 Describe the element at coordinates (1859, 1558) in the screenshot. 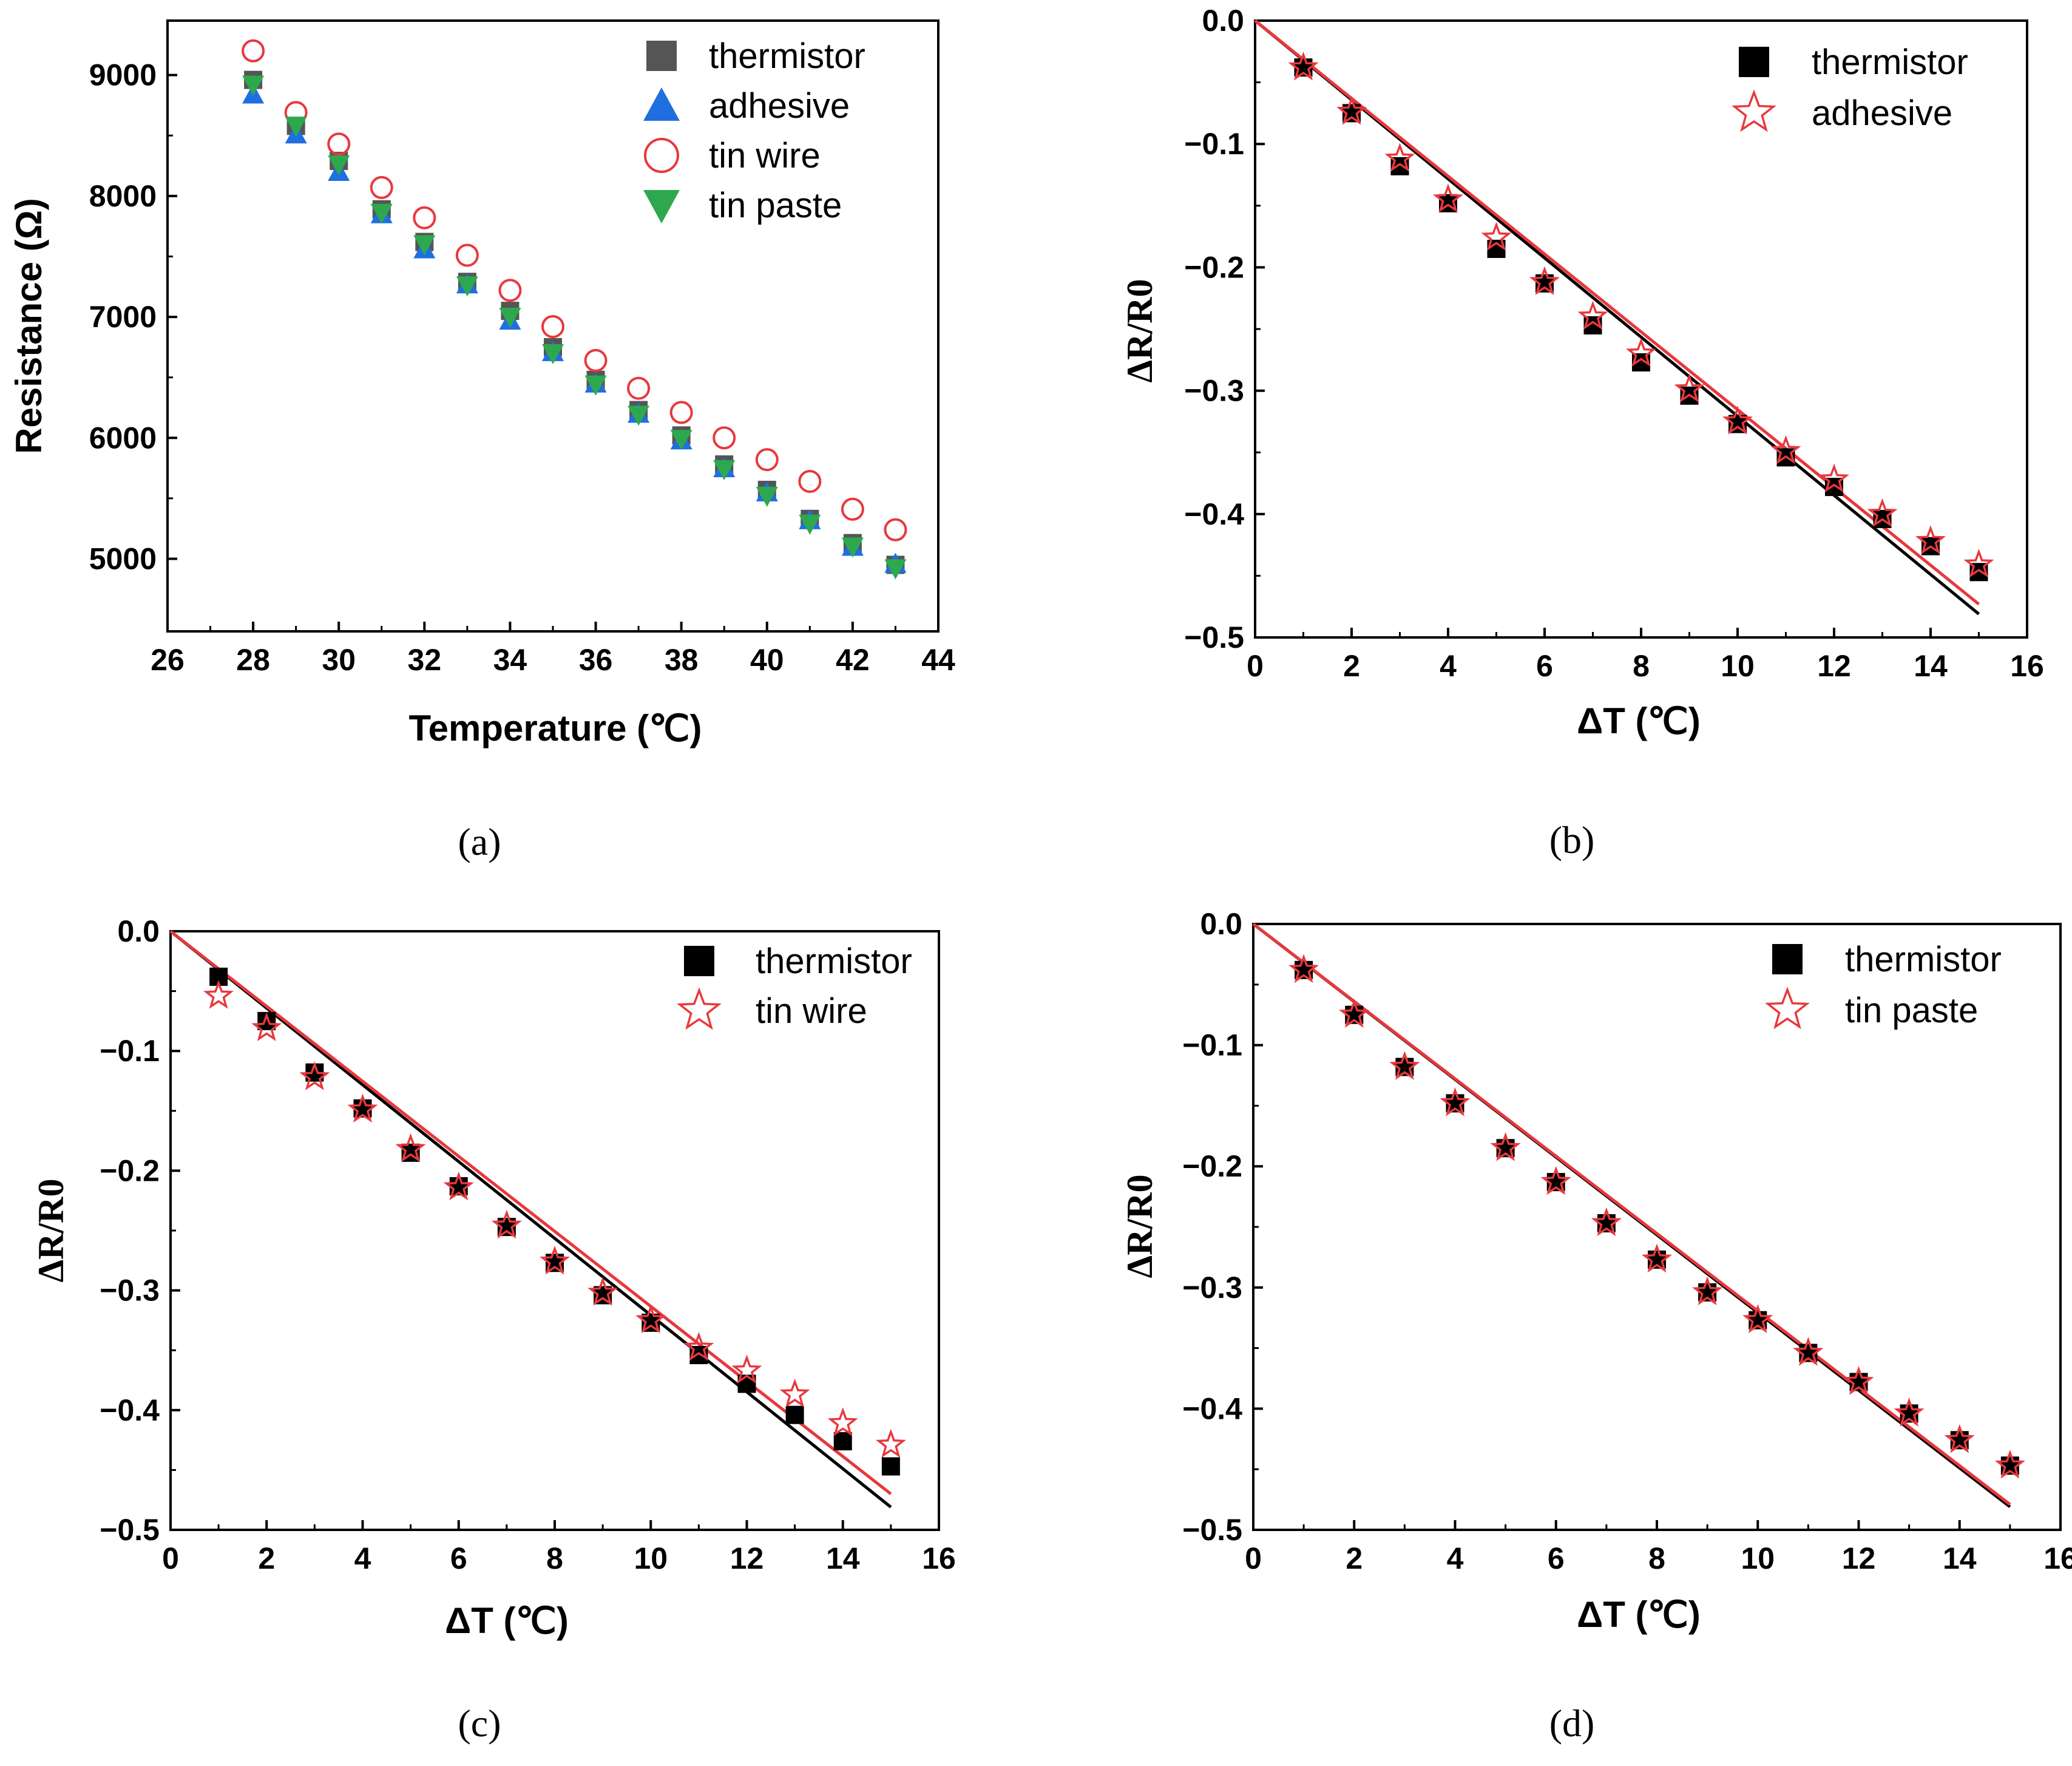

I see `x-tick-label: 12` at that location.